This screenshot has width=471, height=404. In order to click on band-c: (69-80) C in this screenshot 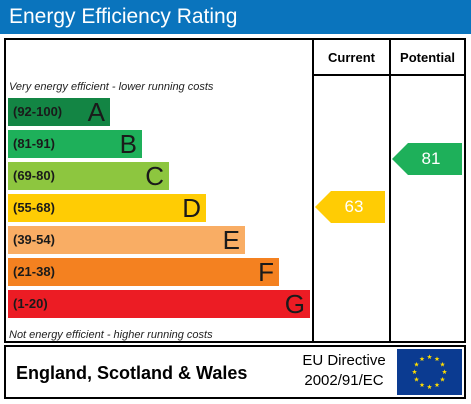, I will do `click(88, 176)`.